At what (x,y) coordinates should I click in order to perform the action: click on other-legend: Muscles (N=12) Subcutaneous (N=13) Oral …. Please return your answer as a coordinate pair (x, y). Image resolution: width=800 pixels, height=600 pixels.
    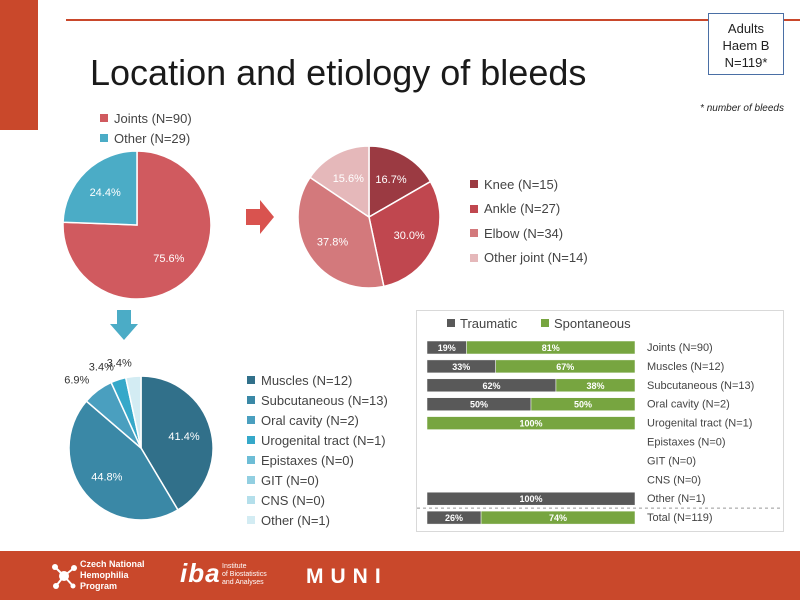
    Looking at the image, I should click on (317, 450).